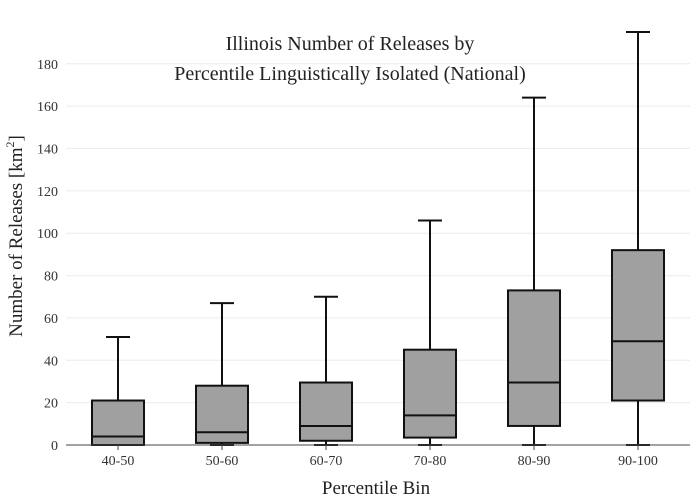 The image size is (700, 500). Describe the element at coordinates (326, 461) in the screenshot. I see `x-tick-label: 60-70` at that location.